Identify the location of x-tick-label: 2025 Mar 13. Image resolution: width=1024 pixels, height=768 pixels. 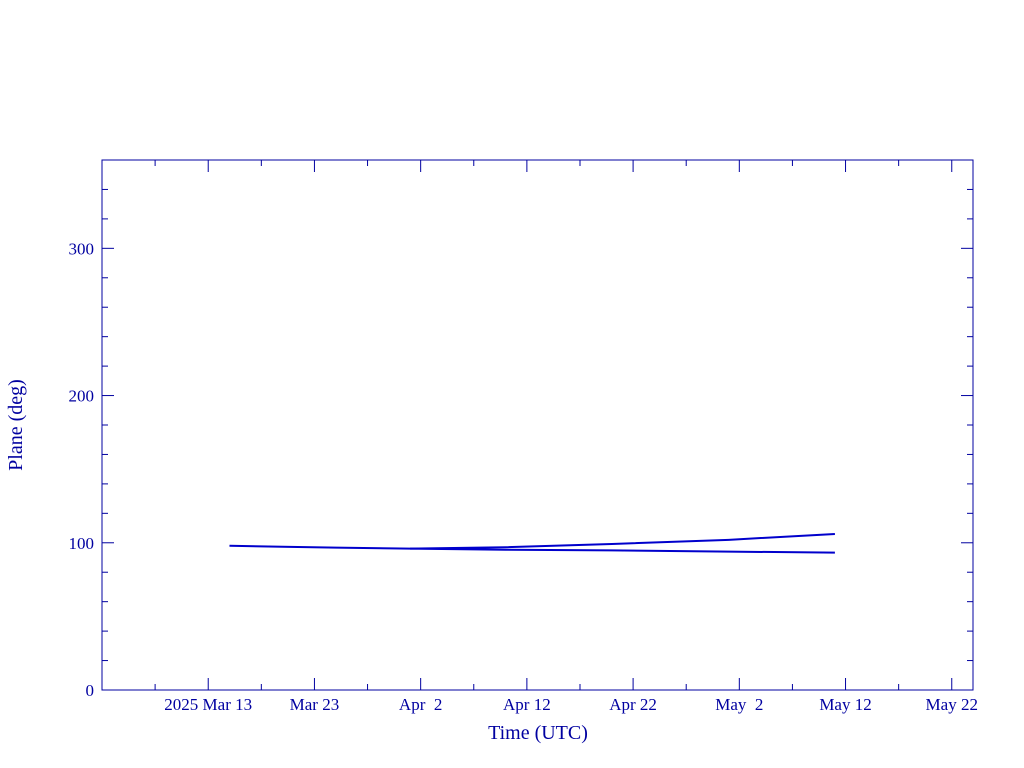
(208, 704).